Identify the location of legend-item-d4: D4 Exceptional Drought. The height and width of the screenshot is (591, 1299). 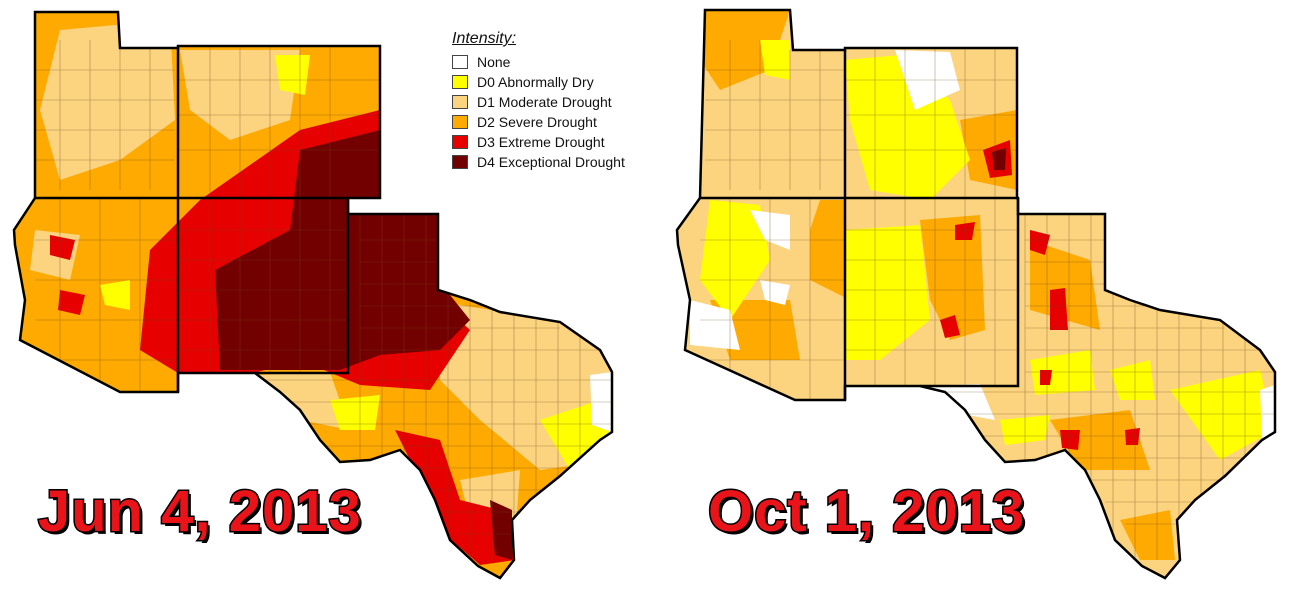
(538, 162).